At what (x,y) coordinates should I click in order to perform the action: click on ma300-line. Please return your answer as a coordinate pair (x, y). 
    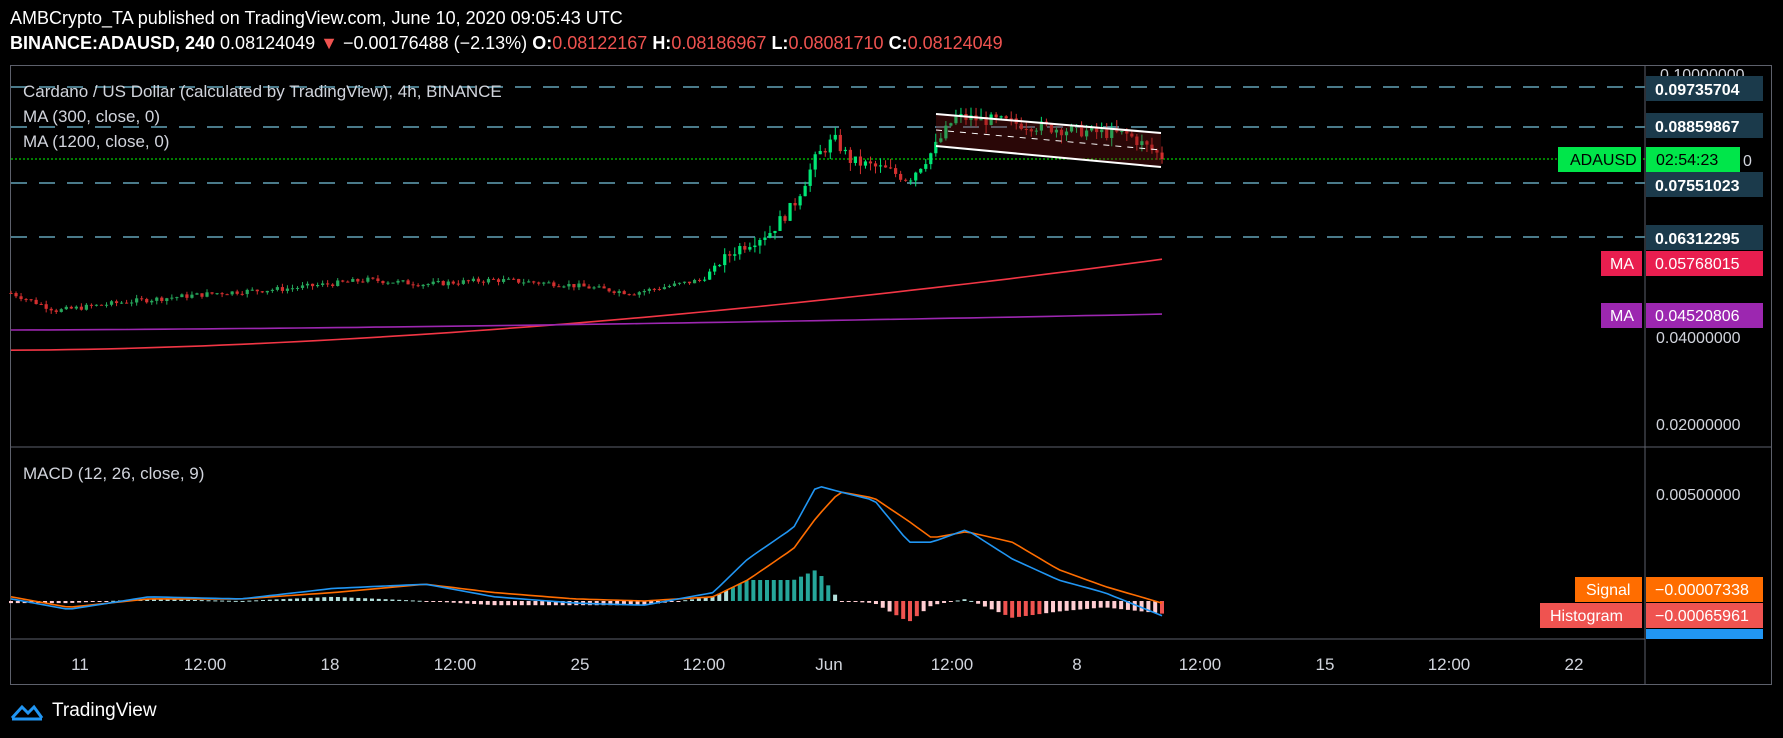
    Looking at the image, I should click on (586, 304).